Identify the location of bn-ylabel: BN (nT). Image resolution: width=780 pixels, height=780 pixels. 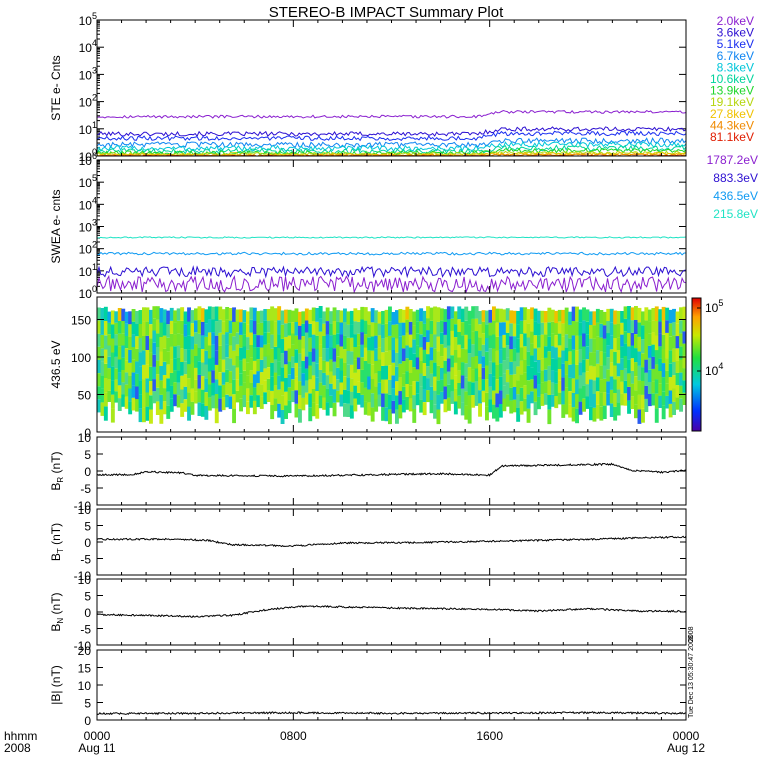
(57, 611).